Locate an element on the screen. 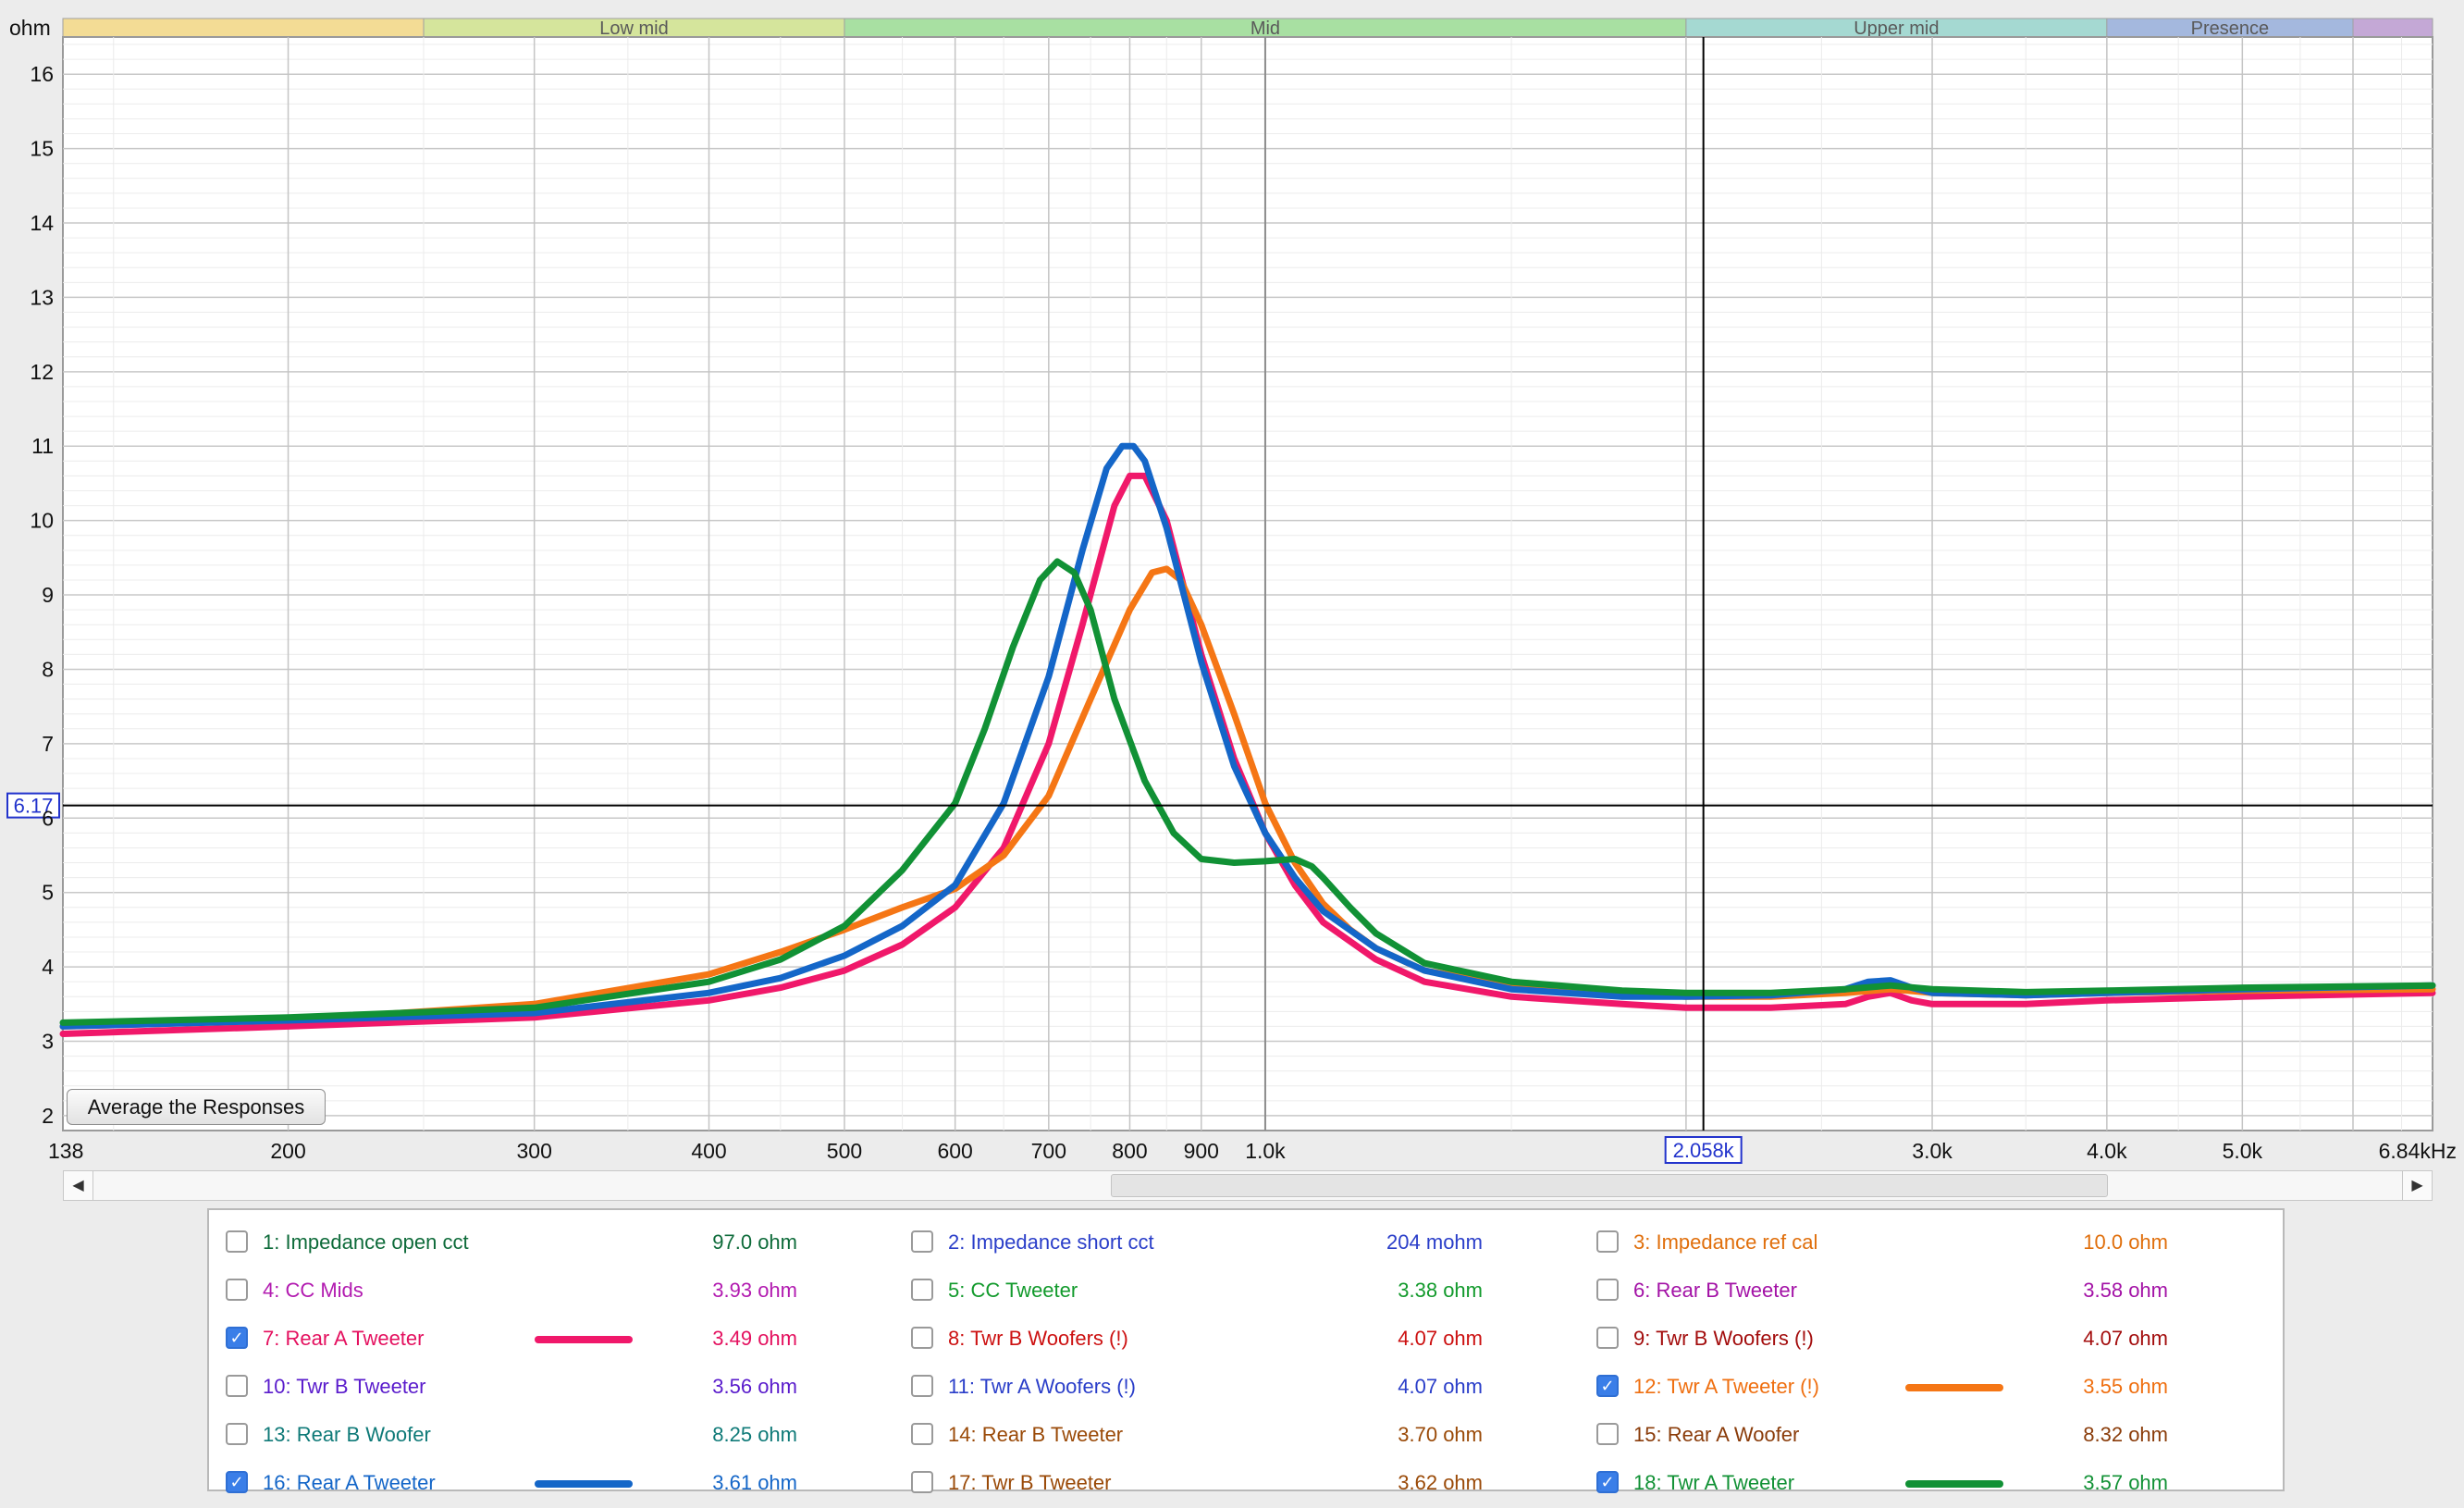  y-tick-label: 10 is located at coordinates (42, 521).